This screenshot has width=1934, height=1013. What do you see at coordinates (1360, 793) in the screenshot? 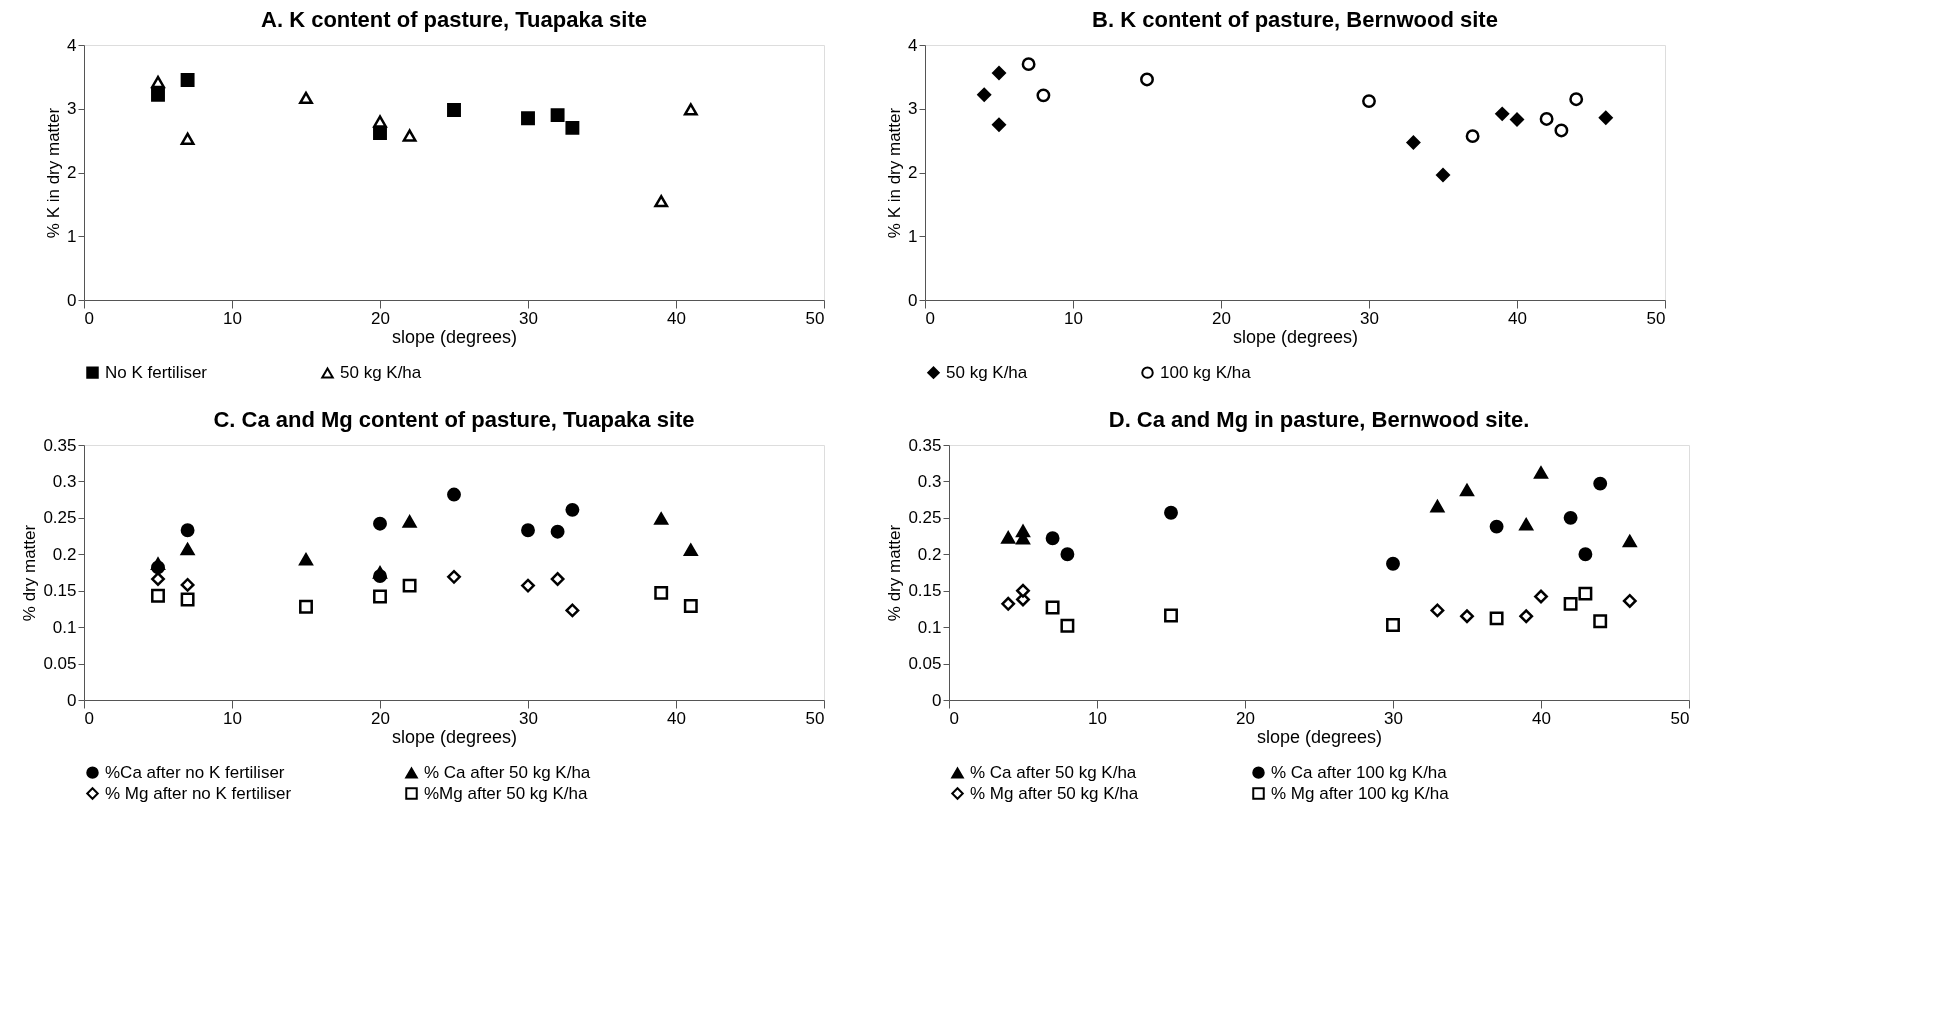
I see `legend-label: % Mg after 100 kg K/ha` at bounding box center [1360, 793].